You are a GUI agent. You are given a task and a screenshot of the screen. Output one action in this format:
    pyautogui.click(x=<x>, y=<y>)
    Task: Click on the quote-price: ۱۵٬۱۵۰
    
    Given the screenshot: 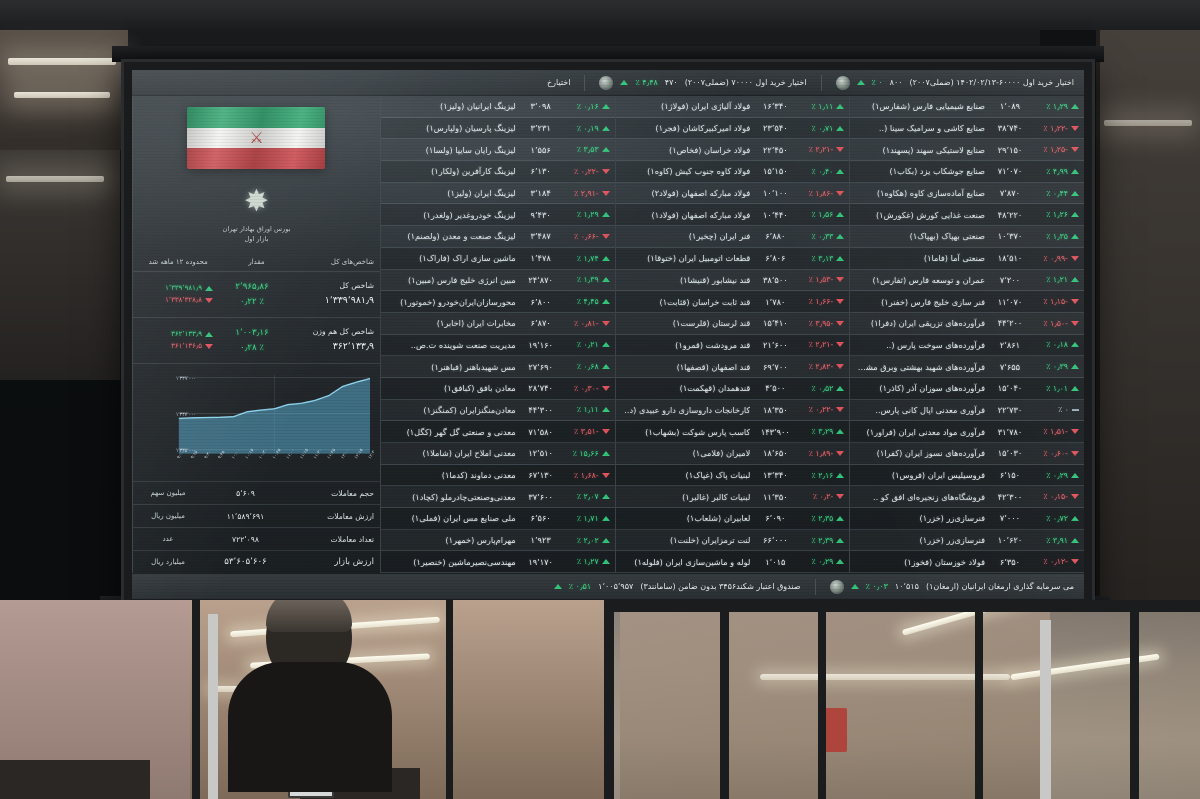 What is the action you would take?
    pyautogui.click(x=775, y=171)
    